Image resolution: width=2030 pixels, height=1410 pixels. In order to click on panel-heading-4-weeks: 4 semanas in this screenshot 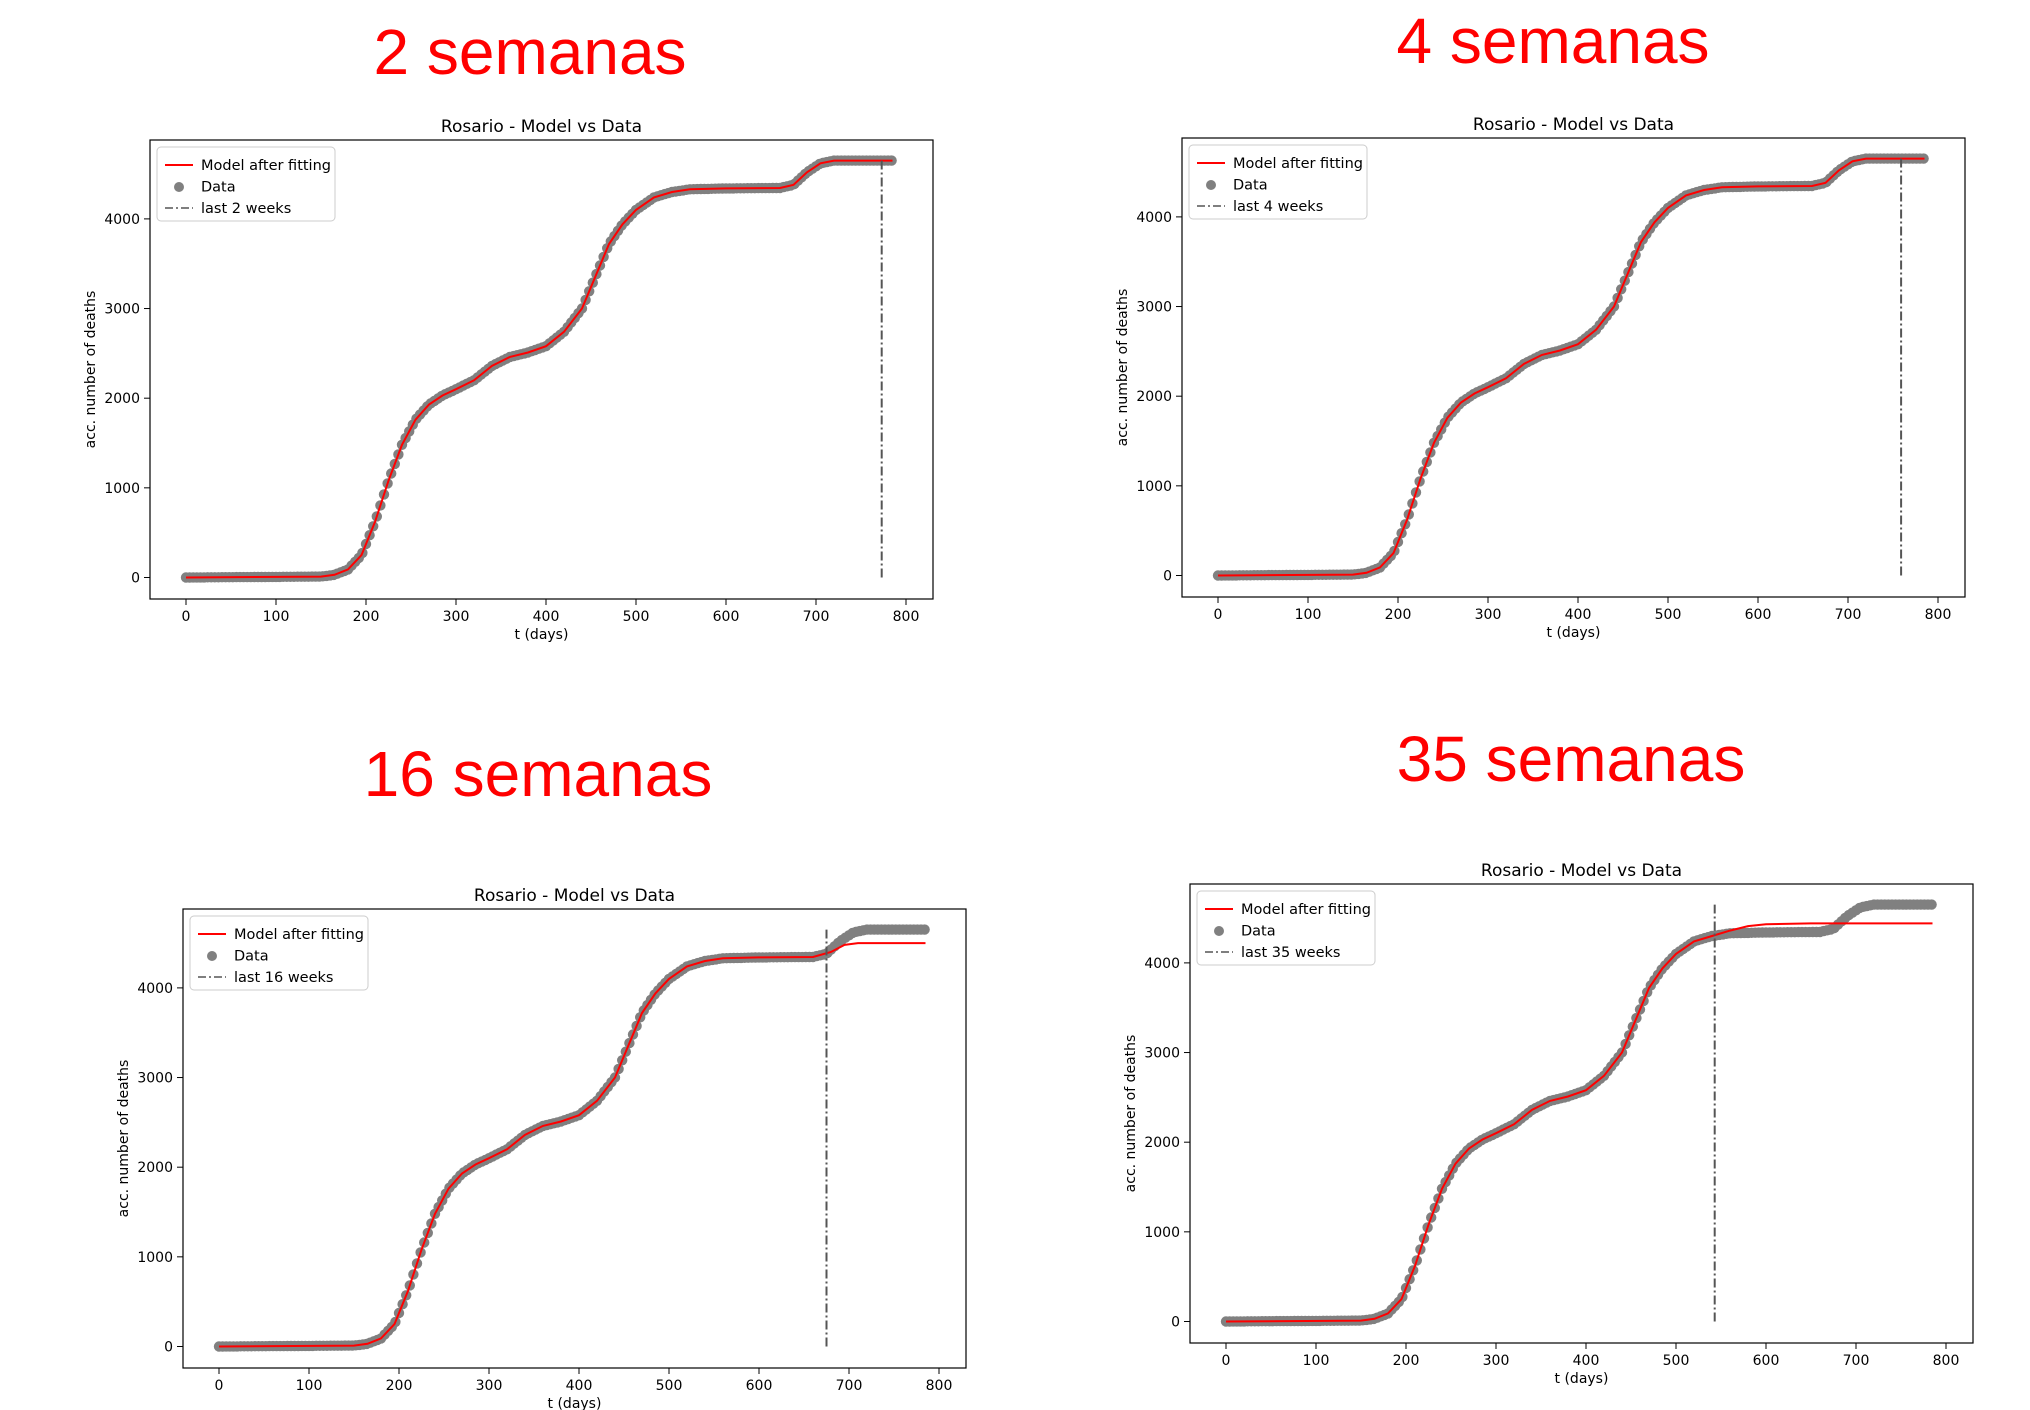, I will do `click(1553, 41)`.